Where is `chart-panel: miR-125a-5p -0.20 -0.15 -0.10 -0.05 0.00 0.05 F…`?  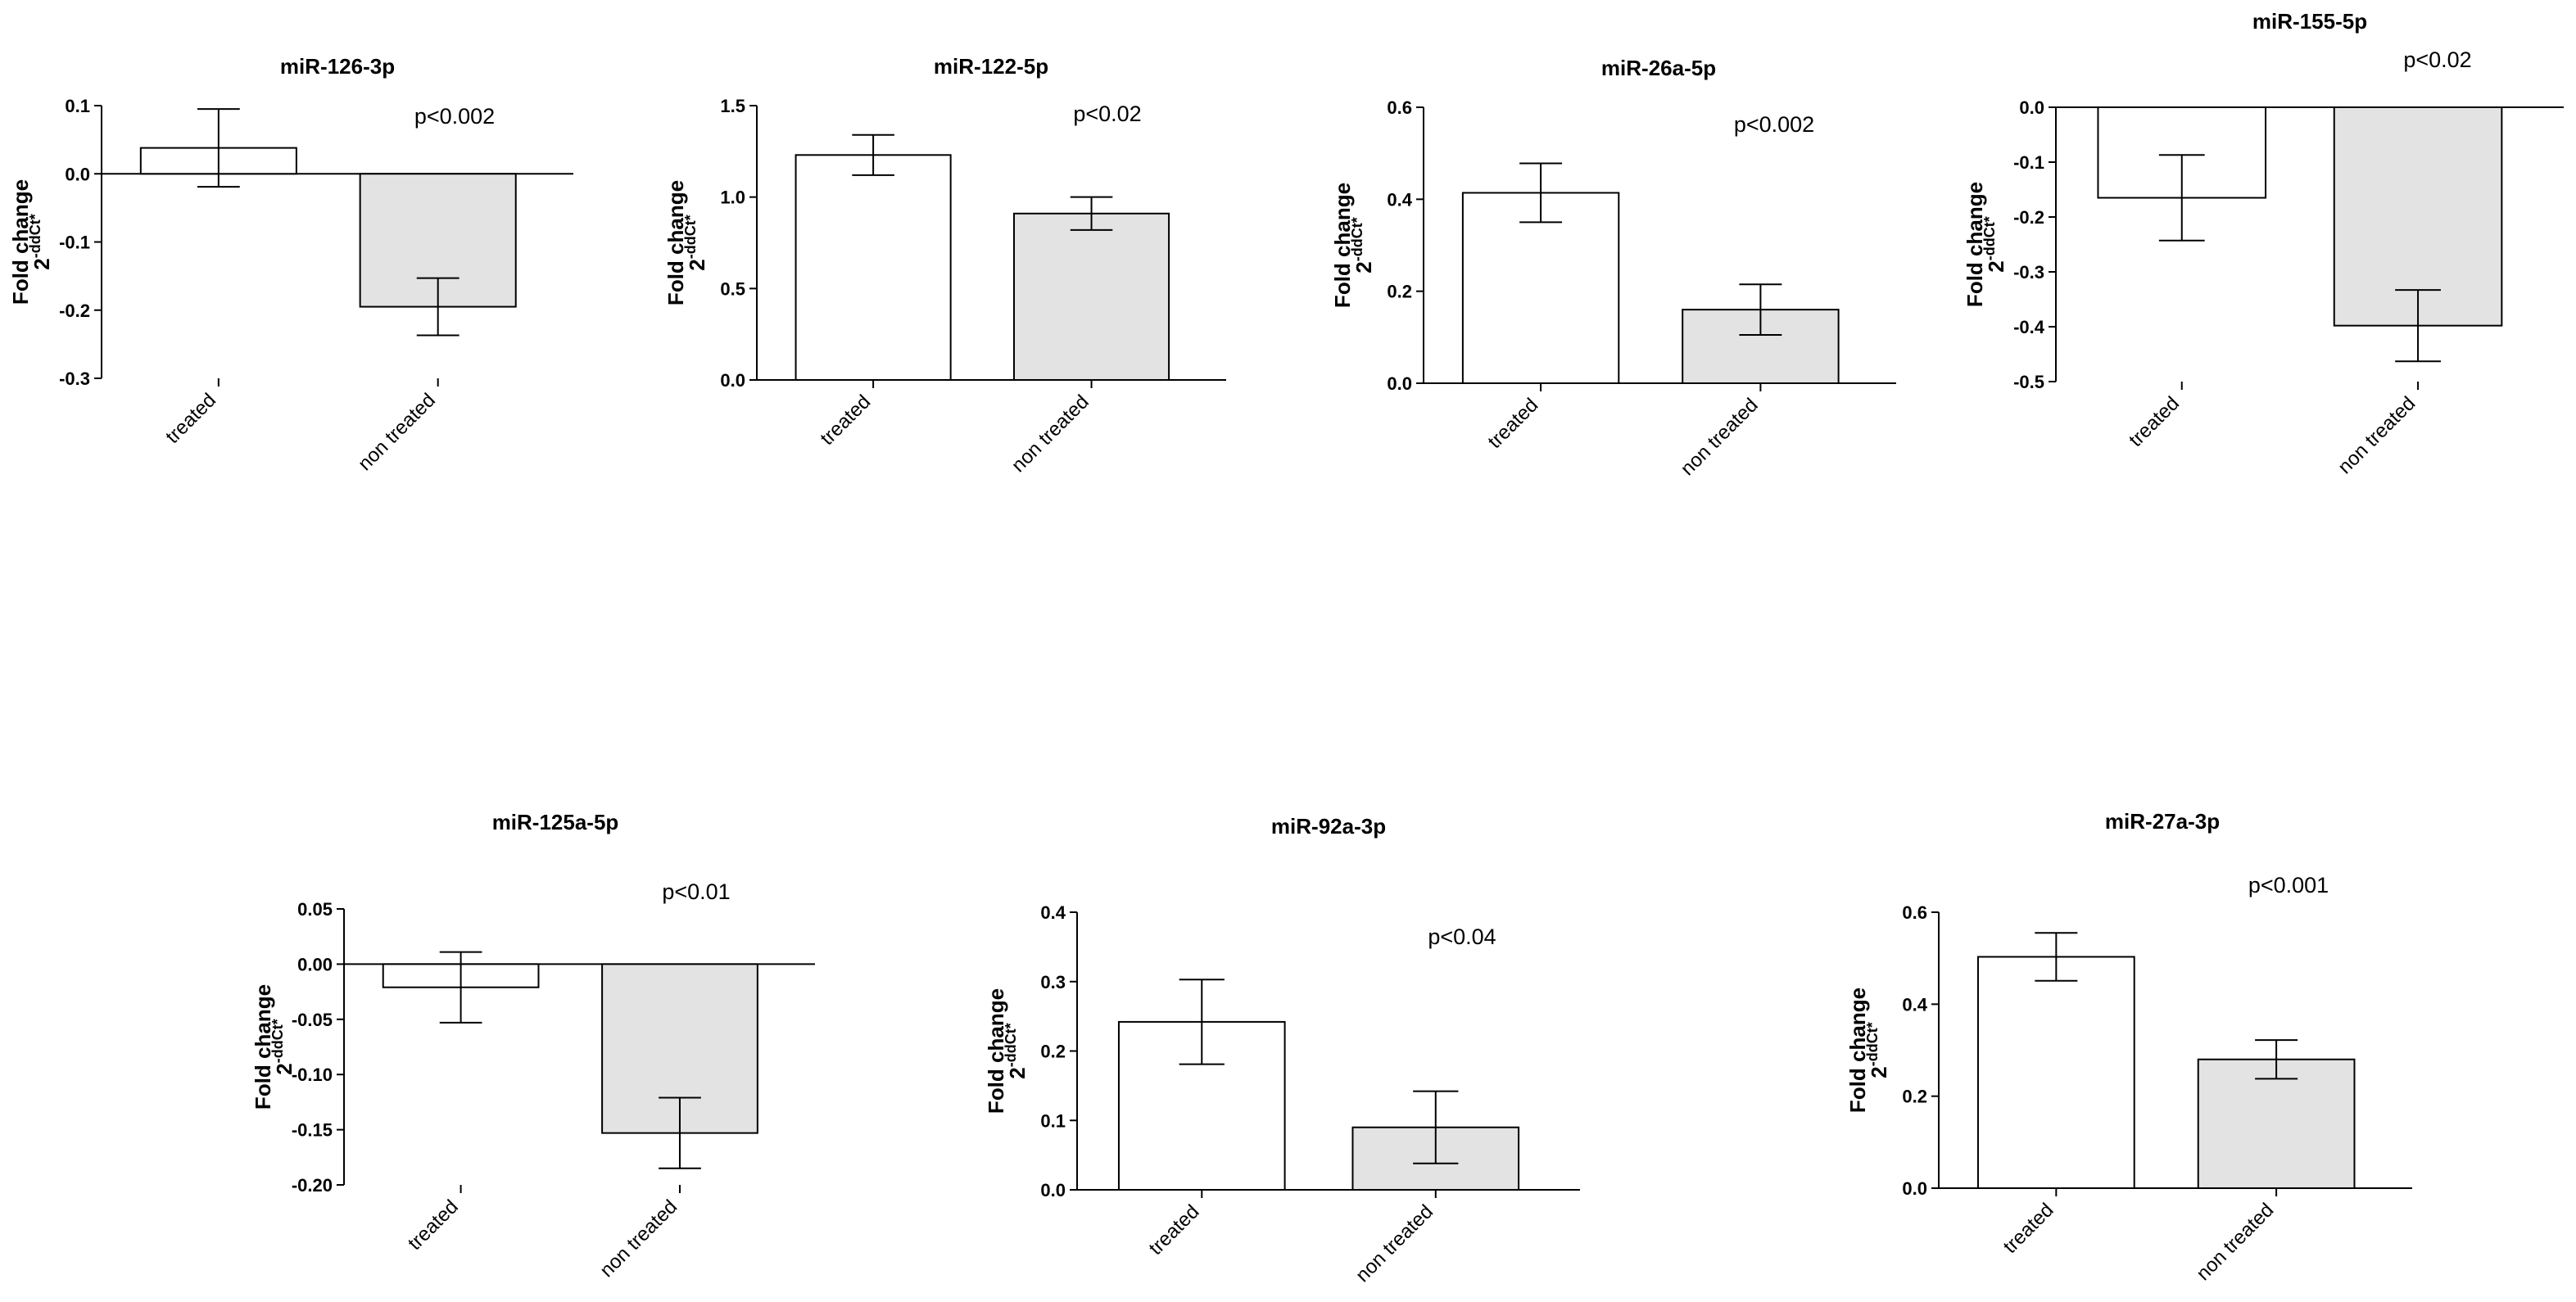
chart-panel: miR-125a-5p -0.20 -0.15 -0.10 -0.05 0.00 0.05 F… is located at coordinates (533, 1046).